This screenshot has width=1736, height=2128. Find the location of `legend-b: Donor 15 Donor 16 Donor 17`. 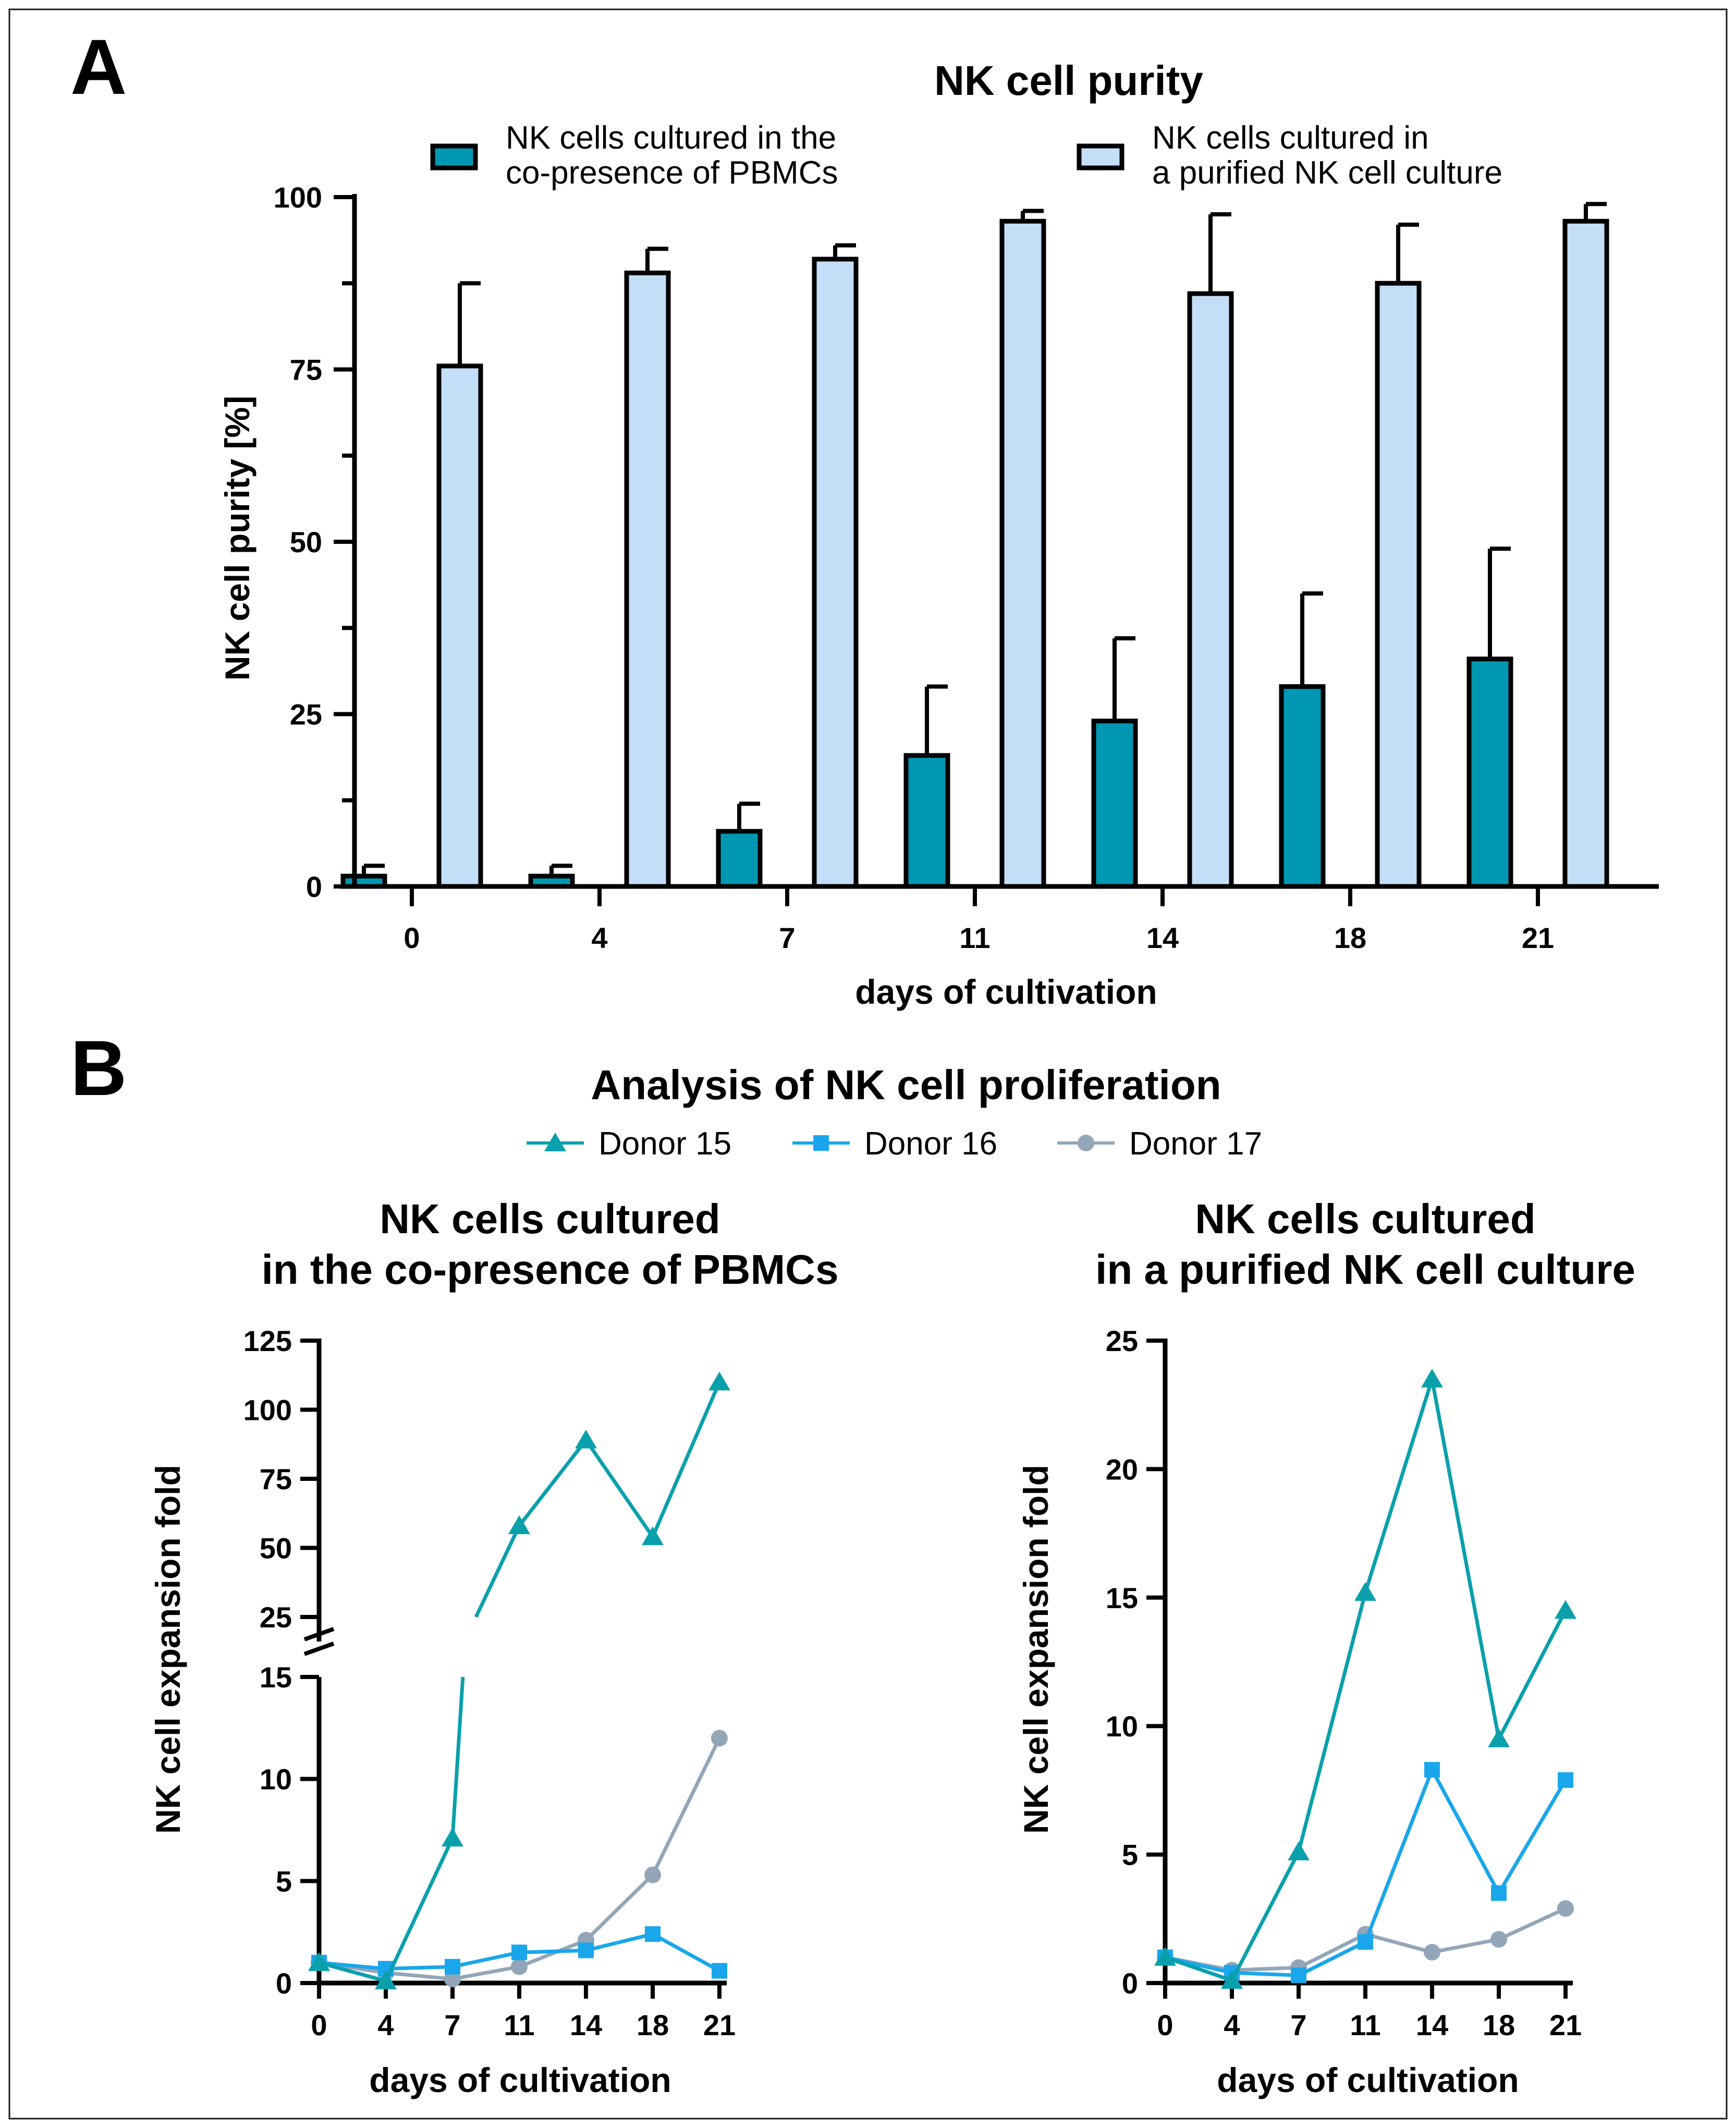

legend-b: Donor 15 Donor 16 Donor 17 is located at coordinates (895, 1144).